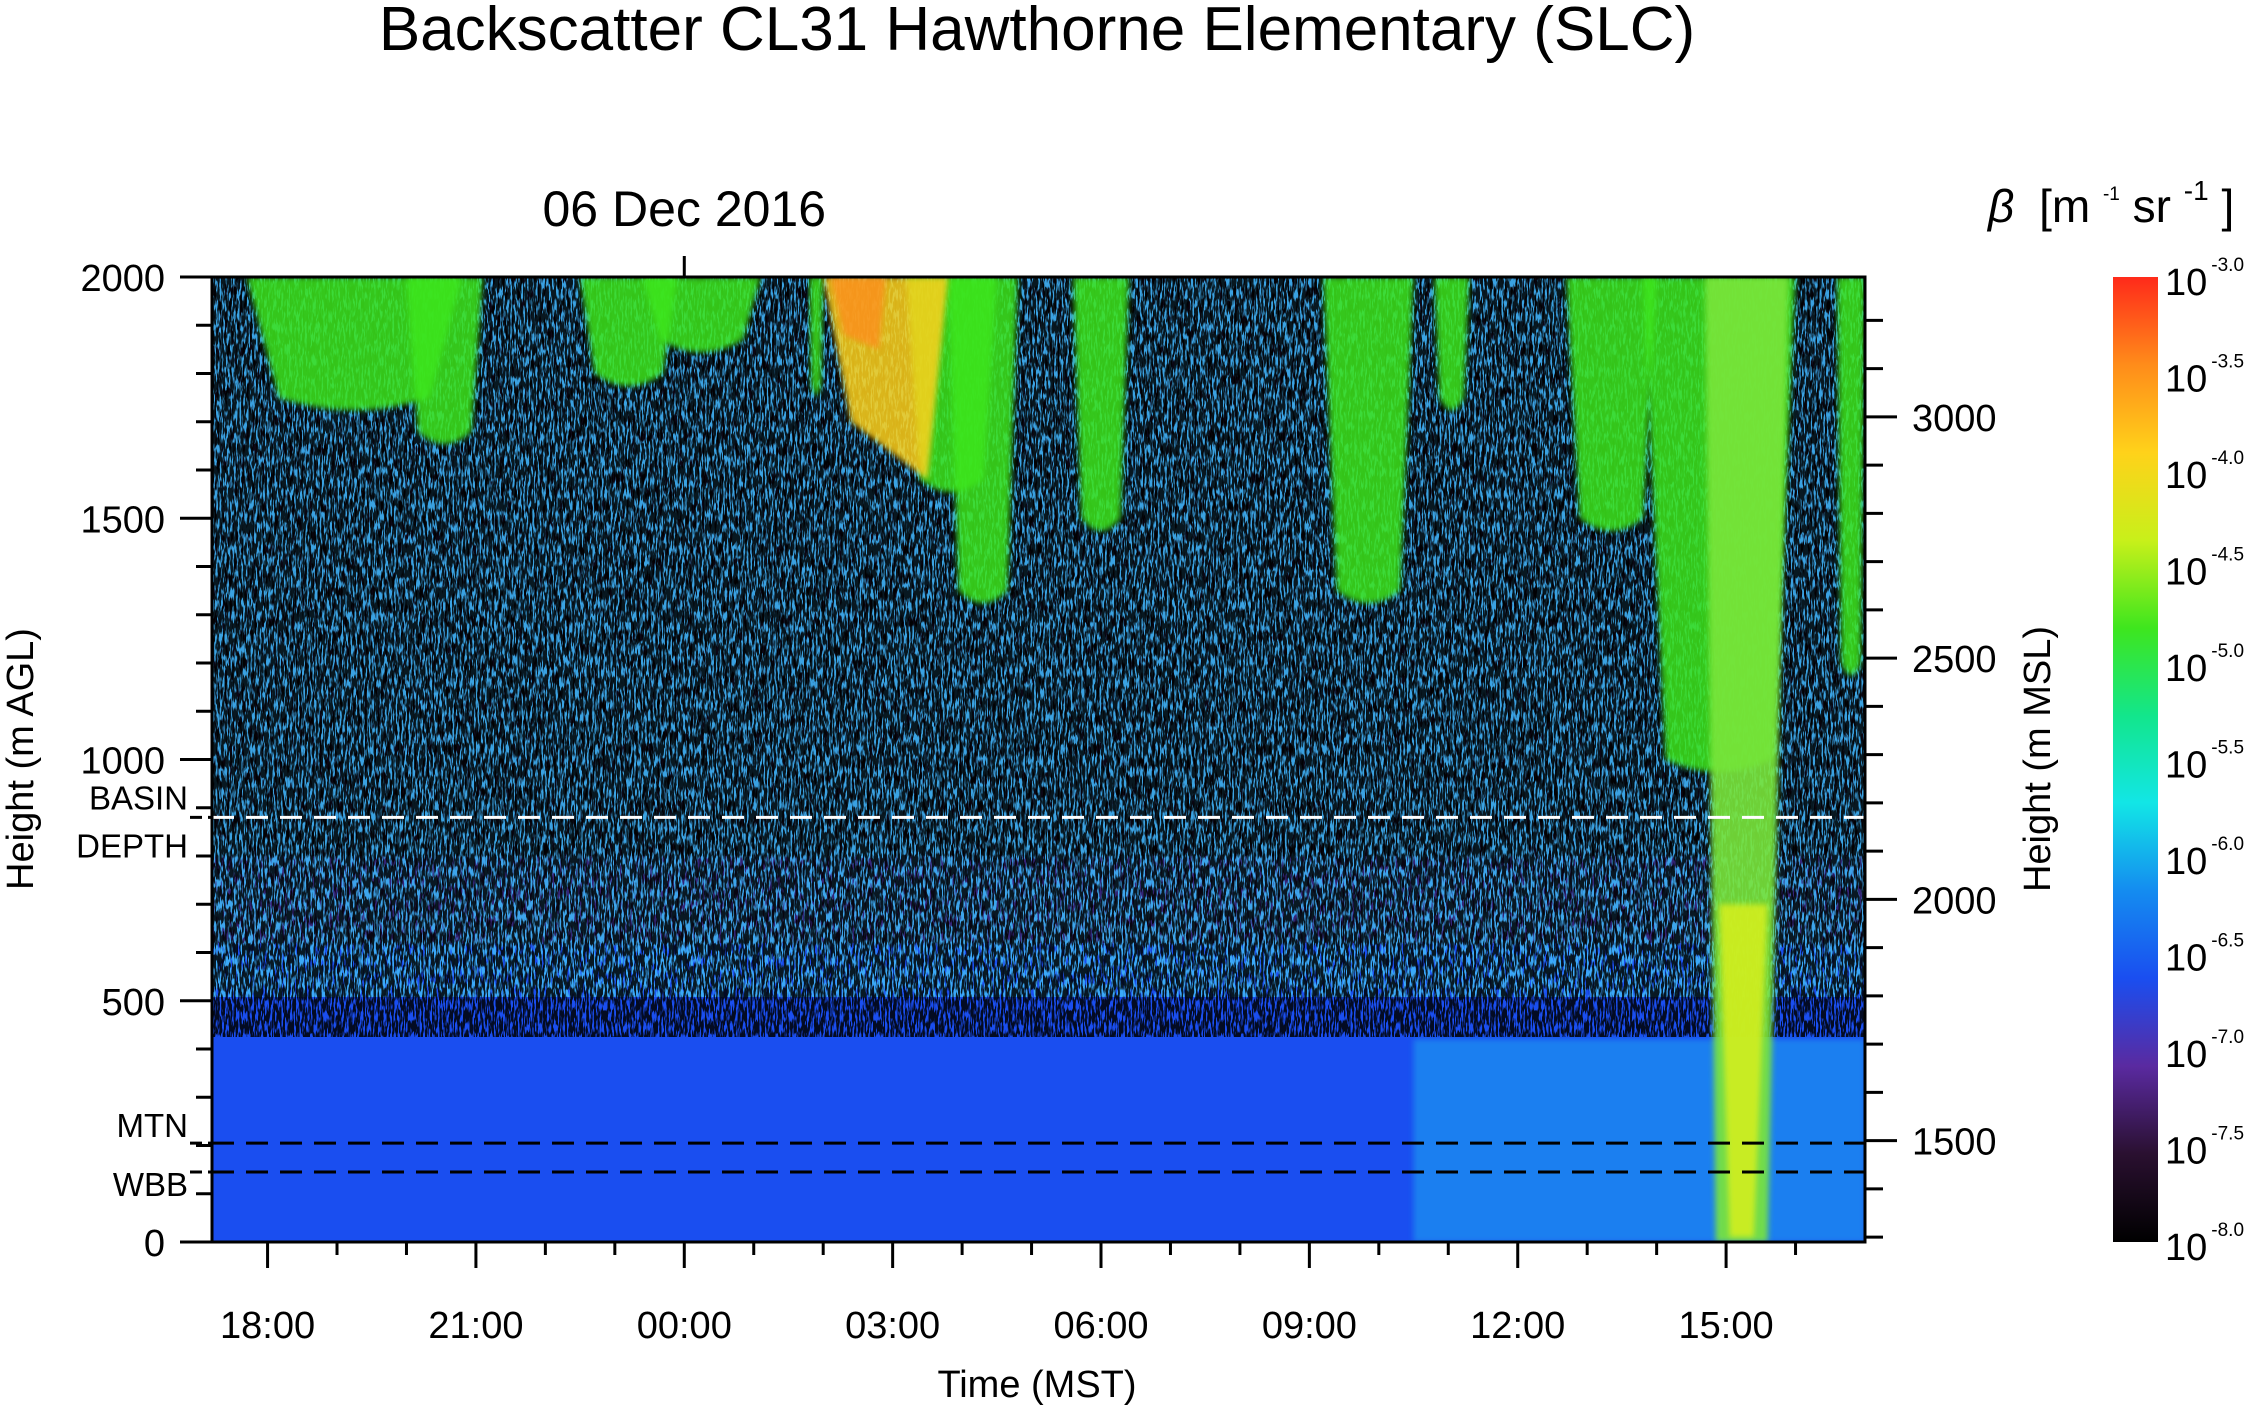  I want to click on colorbar-exponent: -3.0, so click(2227, 265).